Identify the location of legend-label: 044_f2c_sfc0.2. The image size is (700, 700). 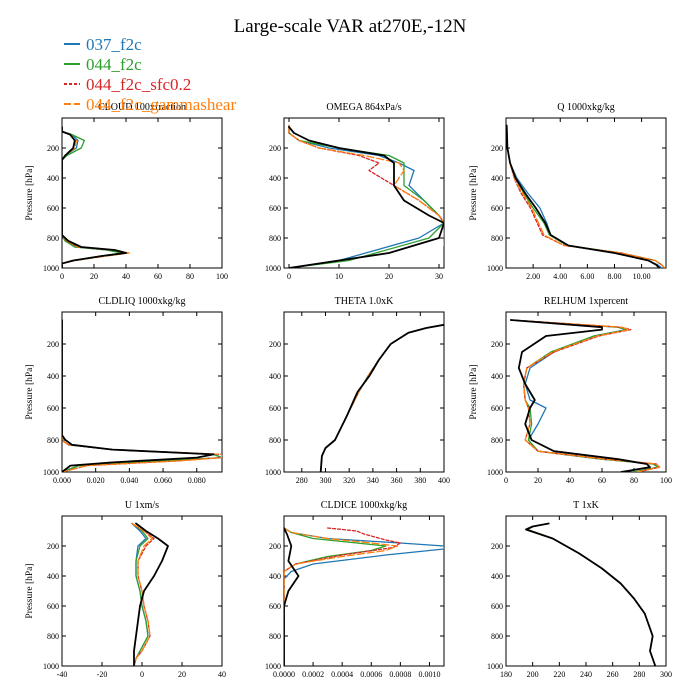
(138, 84).